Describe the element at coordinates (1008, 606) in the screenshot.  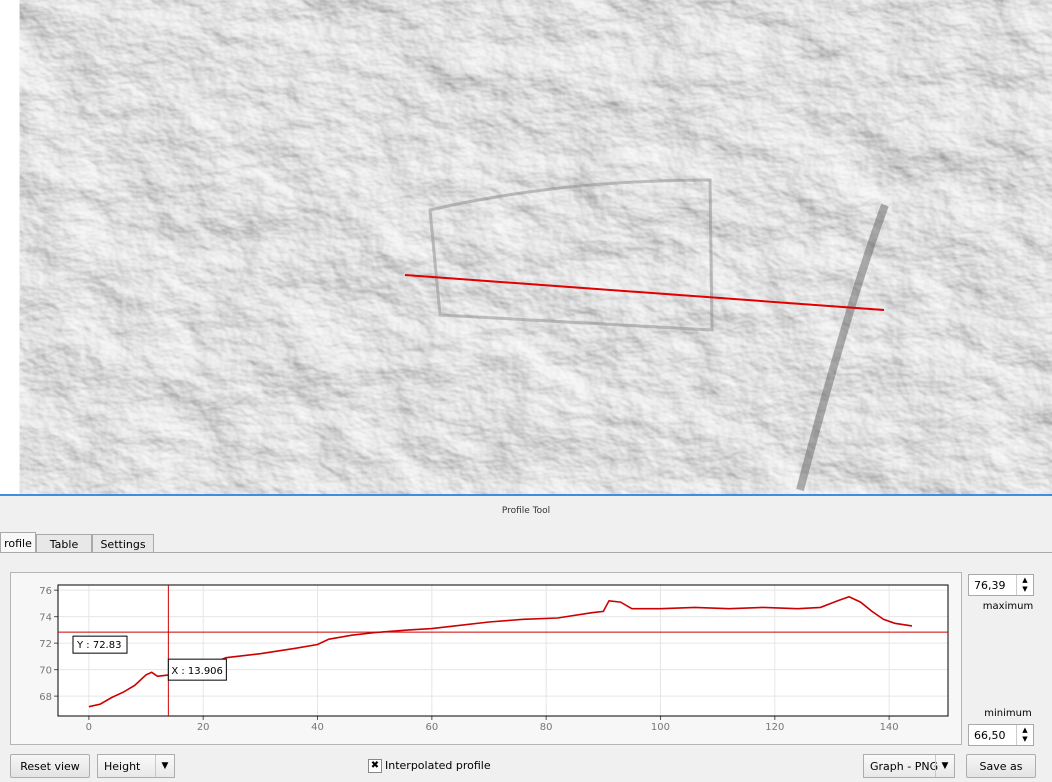
I see `max-label: maximum` at that location.